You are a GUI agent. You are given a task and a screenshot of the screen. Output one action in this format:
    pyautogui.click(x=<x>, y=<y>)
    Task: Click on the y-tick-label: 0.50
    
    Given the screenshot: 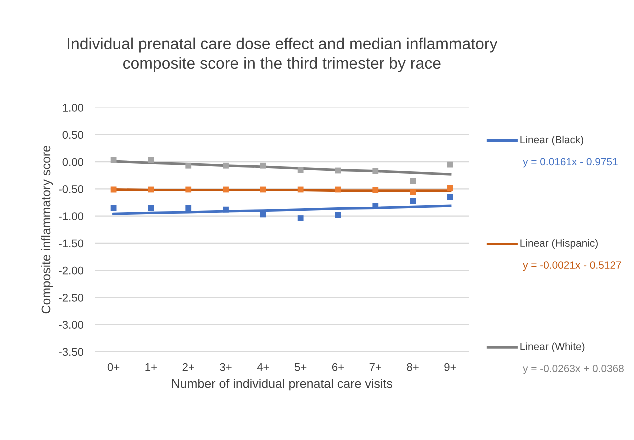 What is the action you would take?
    pyautogui.click(x=73, y=135)
    